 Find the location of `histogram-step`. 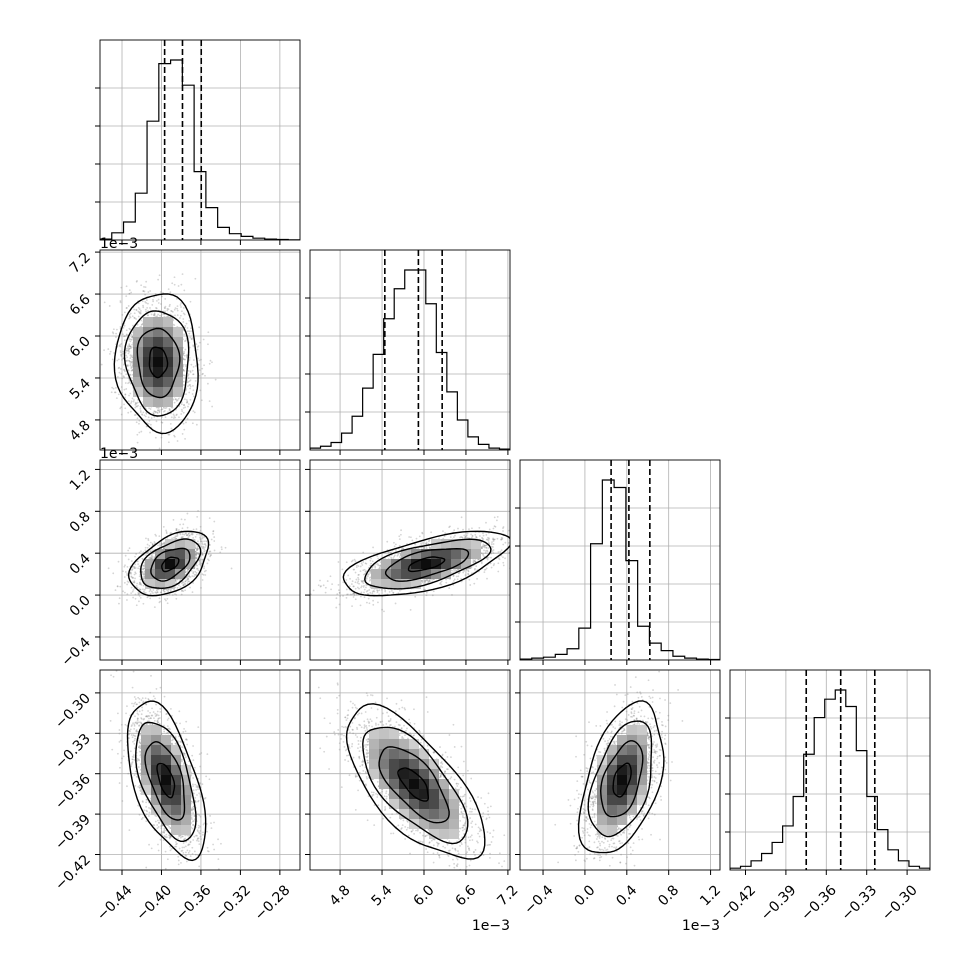

histogram-step is located at coordinates (830, 779).